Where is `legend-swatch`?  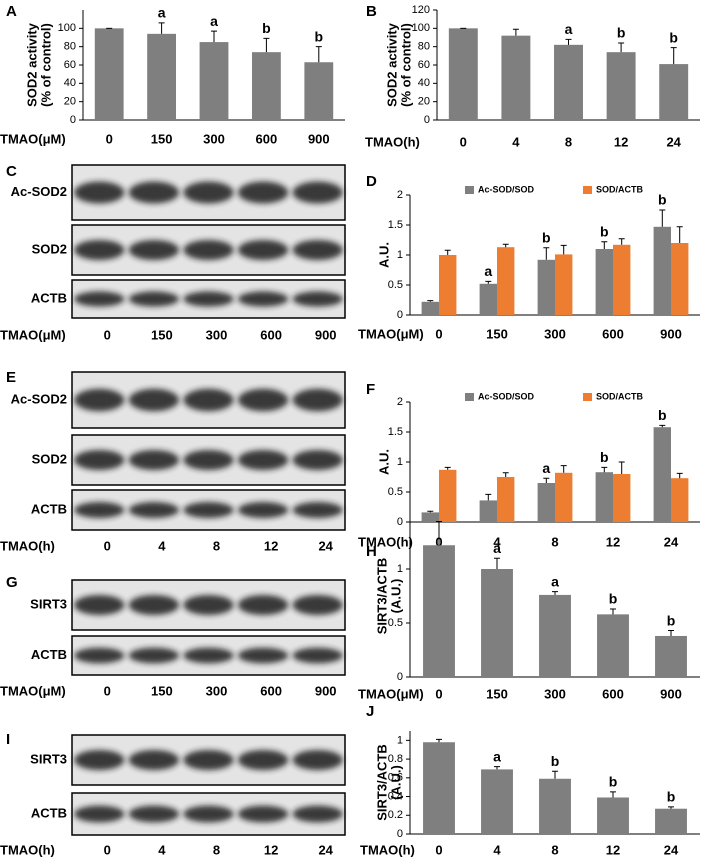 legend-swatch is located at coordinates (469, 397).